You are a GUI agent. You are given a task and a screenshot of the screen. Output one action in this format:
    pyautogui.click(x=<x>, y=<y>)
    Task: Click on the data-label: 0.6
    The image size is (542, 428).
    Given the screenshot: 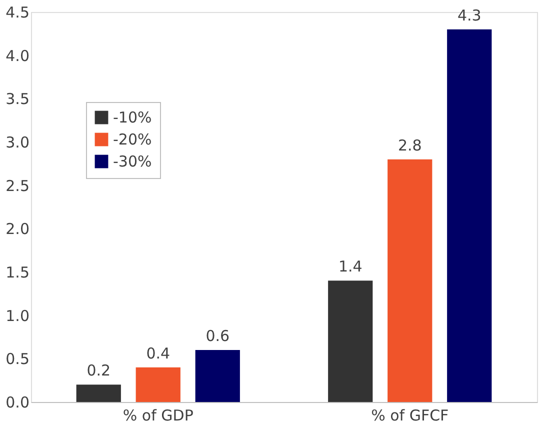 What is the action you would take?
    pyautogui.click(x=218, y=336)
    